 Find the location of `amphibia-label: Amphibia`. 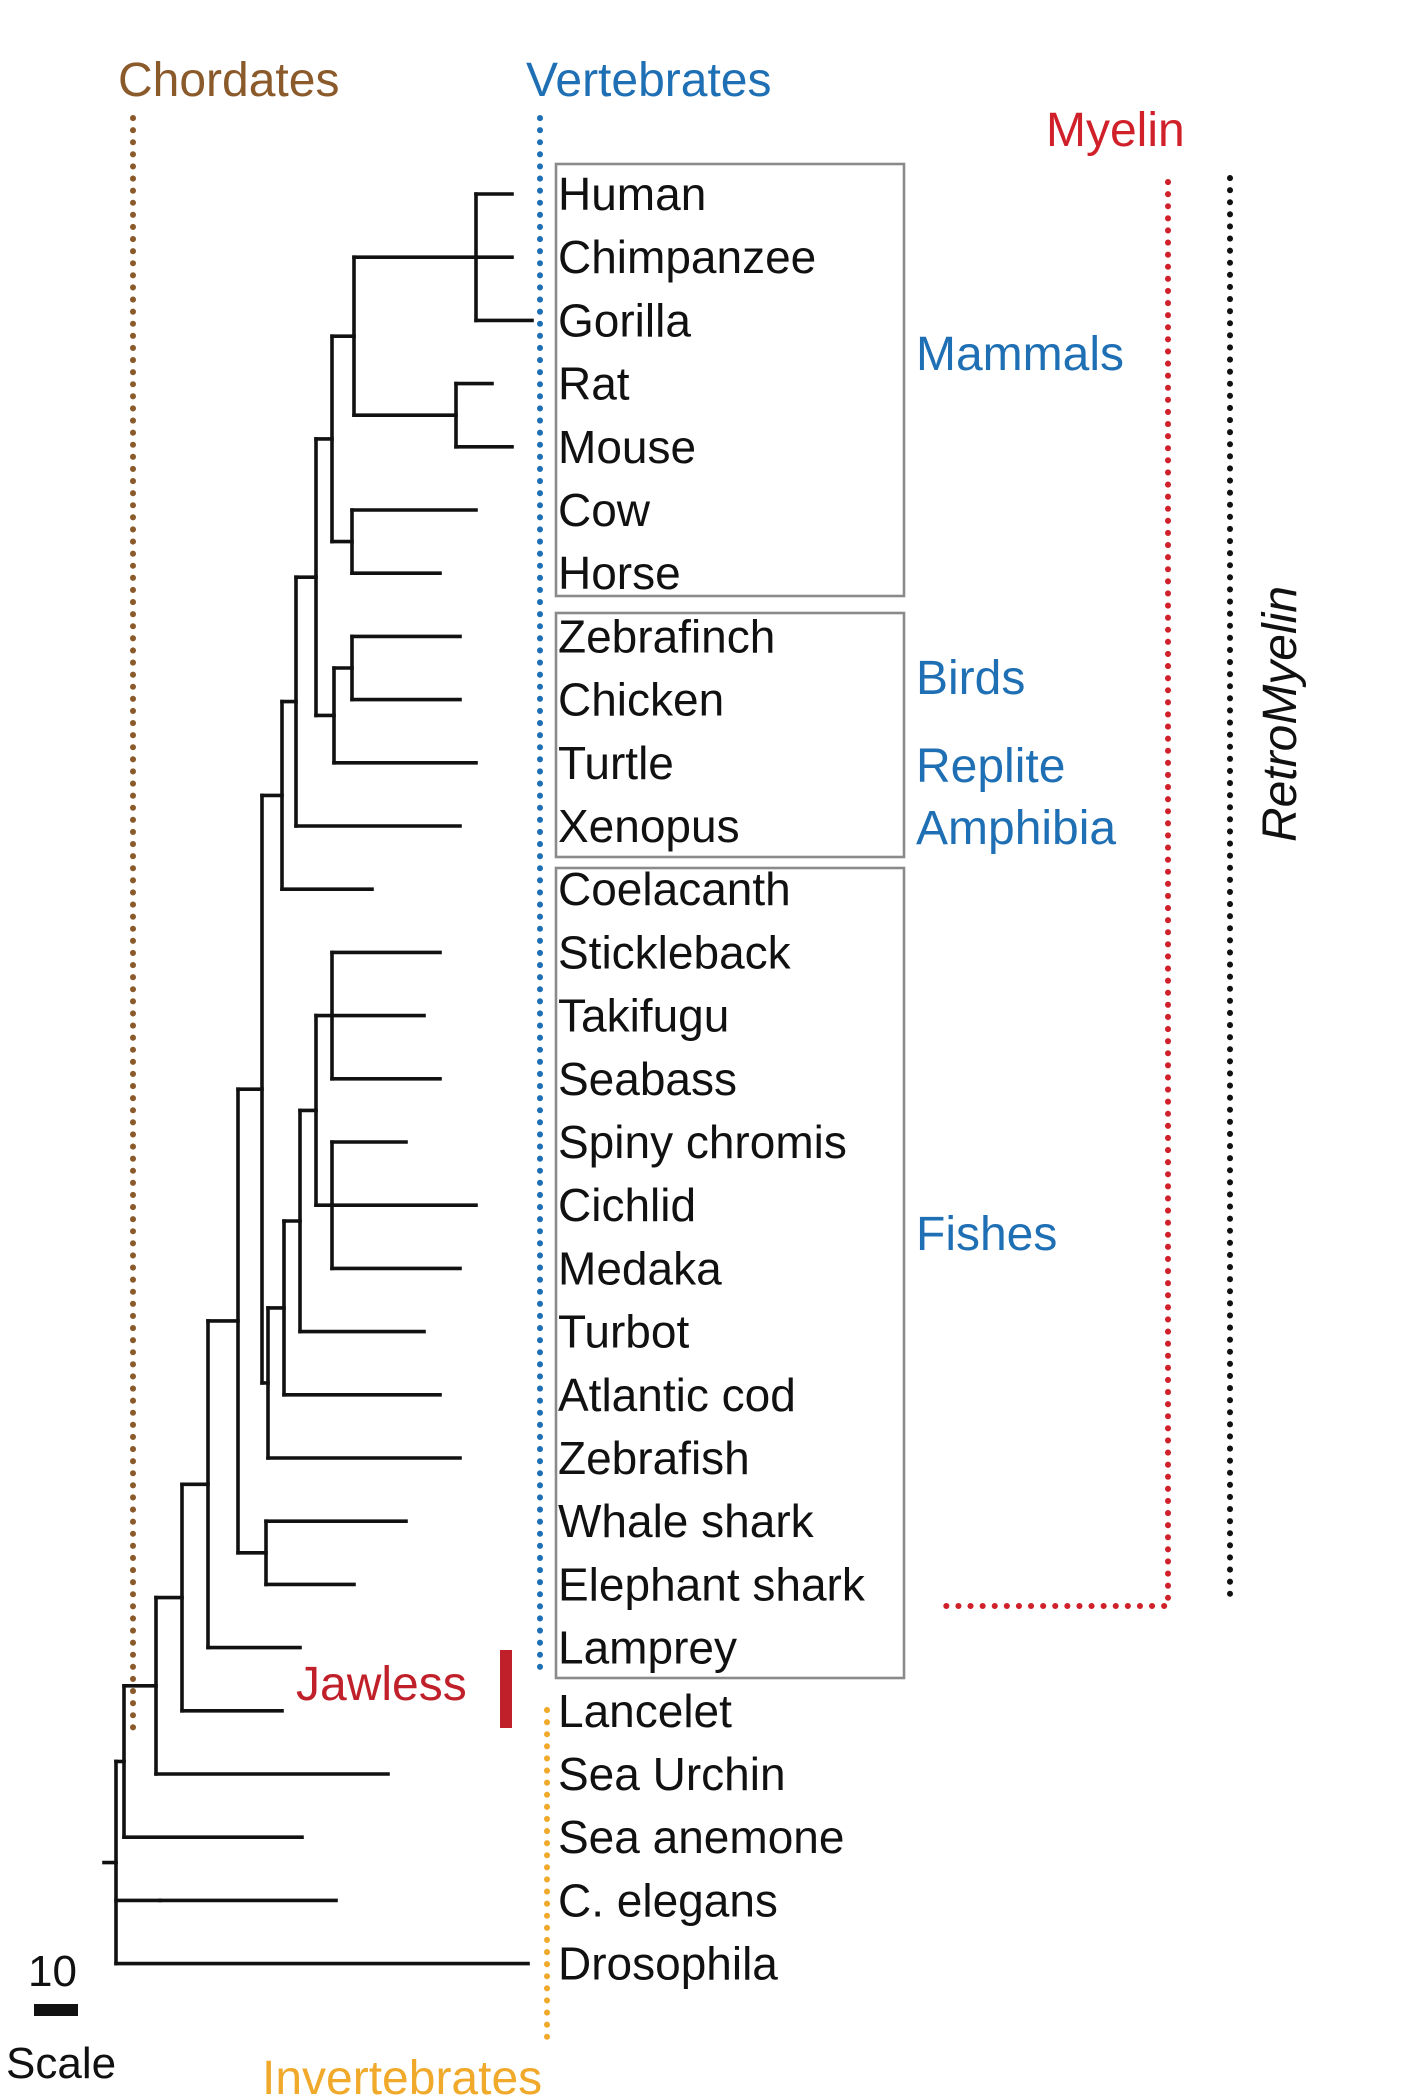

amphibia-label: Amphibia is located at coordinates (1016, 828).